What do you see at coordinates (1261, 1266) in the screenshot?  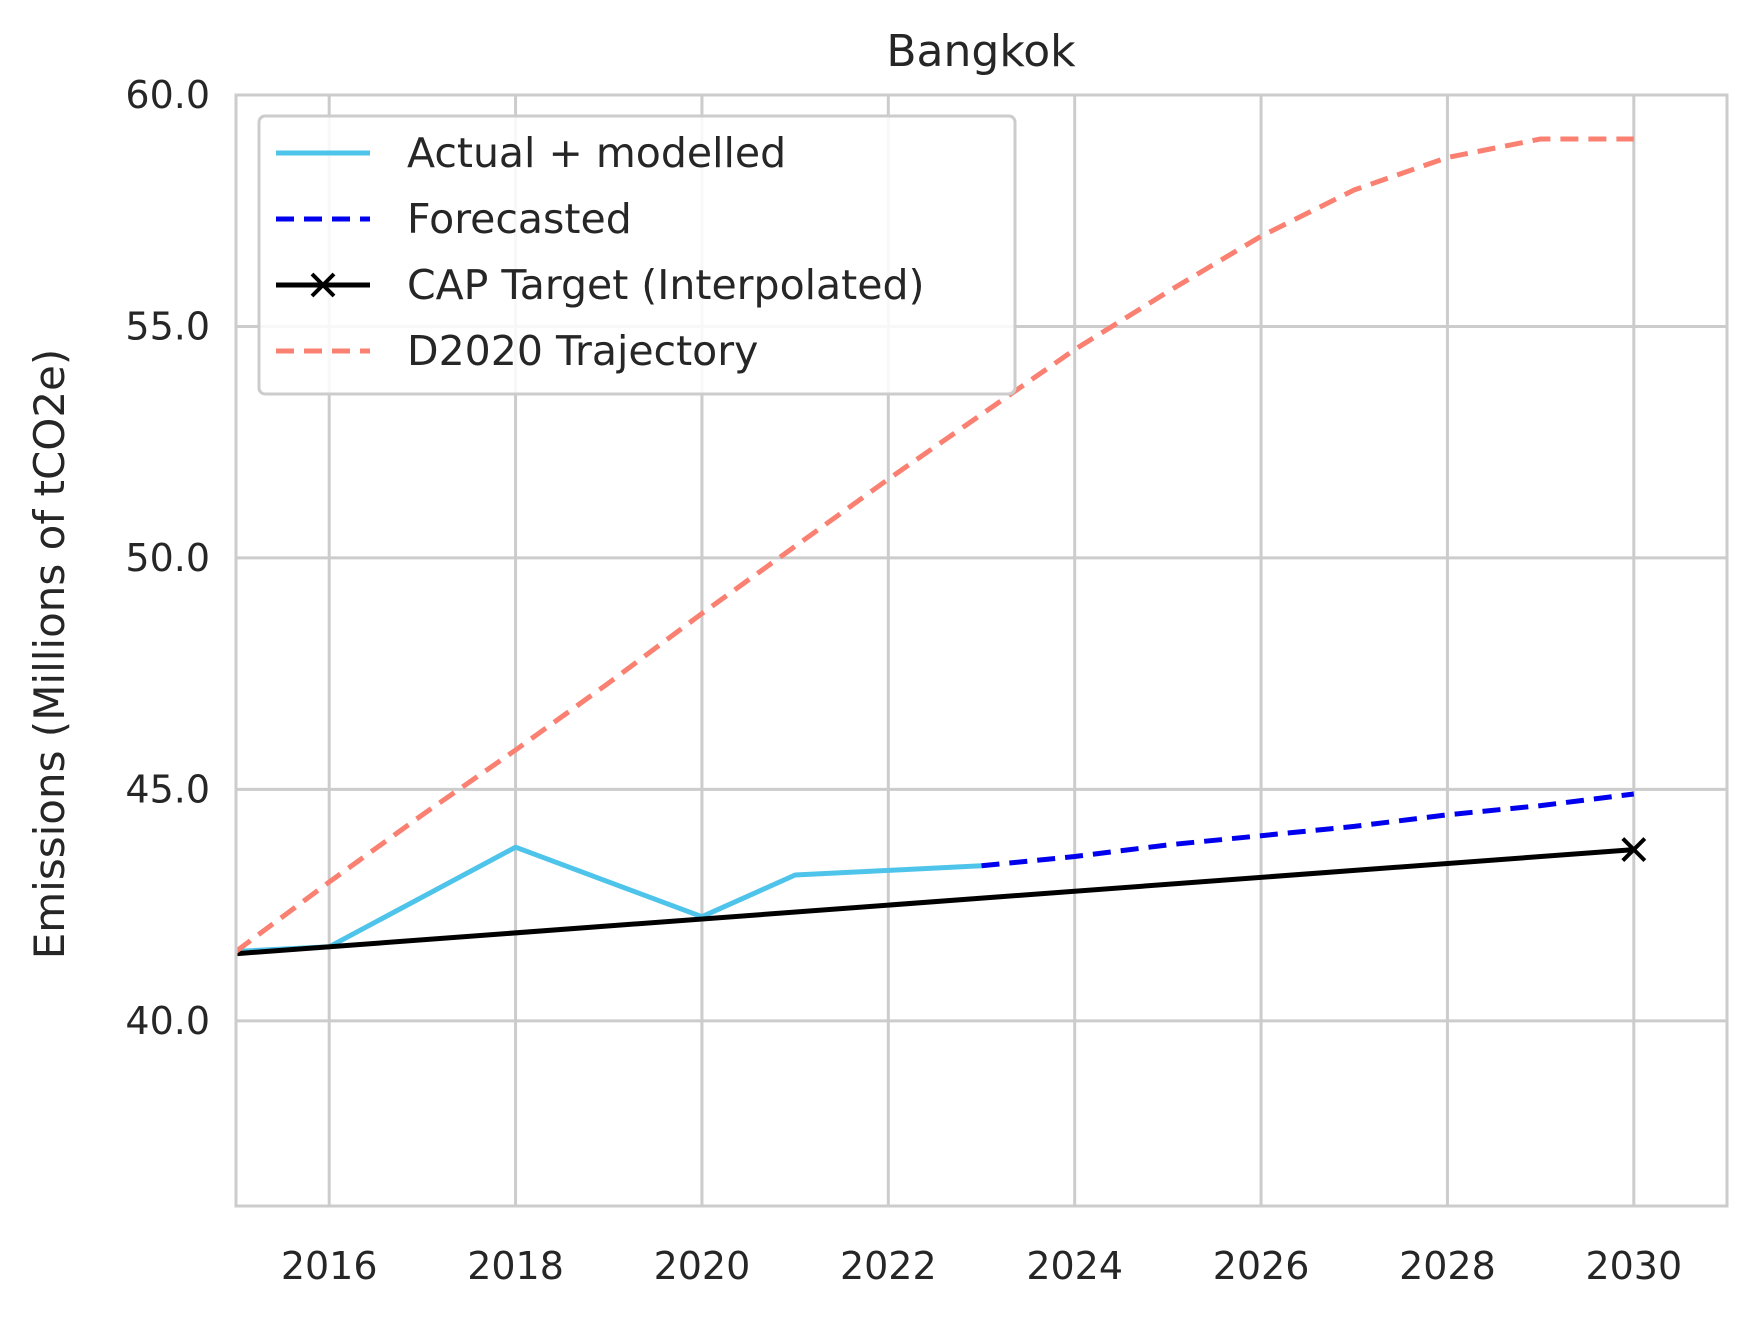 I see `x-tick-label: 2026` at bounding box center [1261, 1266].